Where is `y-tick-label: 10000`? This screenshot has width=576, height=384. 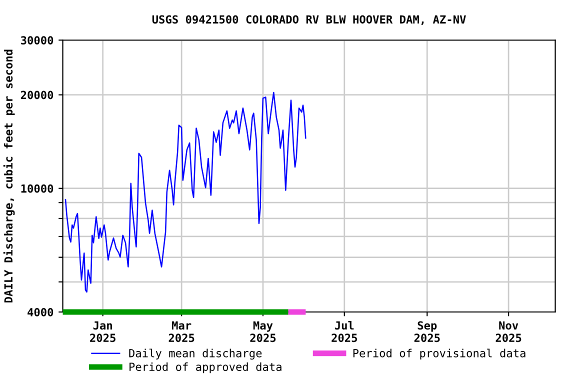
y-tick-label: 10000 is located at coordinates (37, 188).